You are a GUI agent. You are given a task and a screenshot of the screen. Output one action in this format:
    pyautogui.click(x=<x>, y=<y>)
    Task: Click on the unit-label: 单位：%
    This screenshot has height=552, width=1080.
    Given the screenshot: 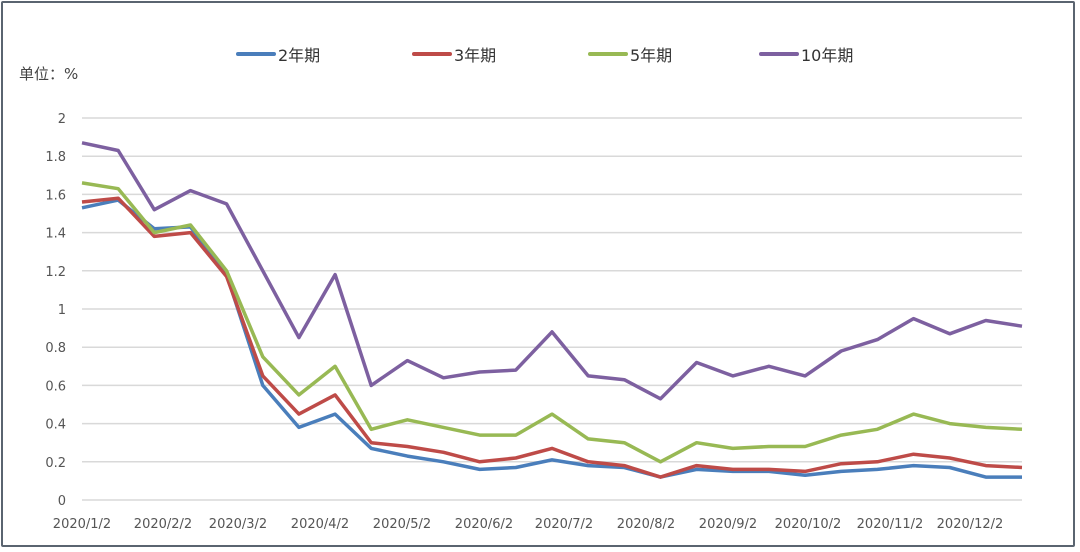 What is the action you would take?
    pyautogui.click(x=49, y=74)
    